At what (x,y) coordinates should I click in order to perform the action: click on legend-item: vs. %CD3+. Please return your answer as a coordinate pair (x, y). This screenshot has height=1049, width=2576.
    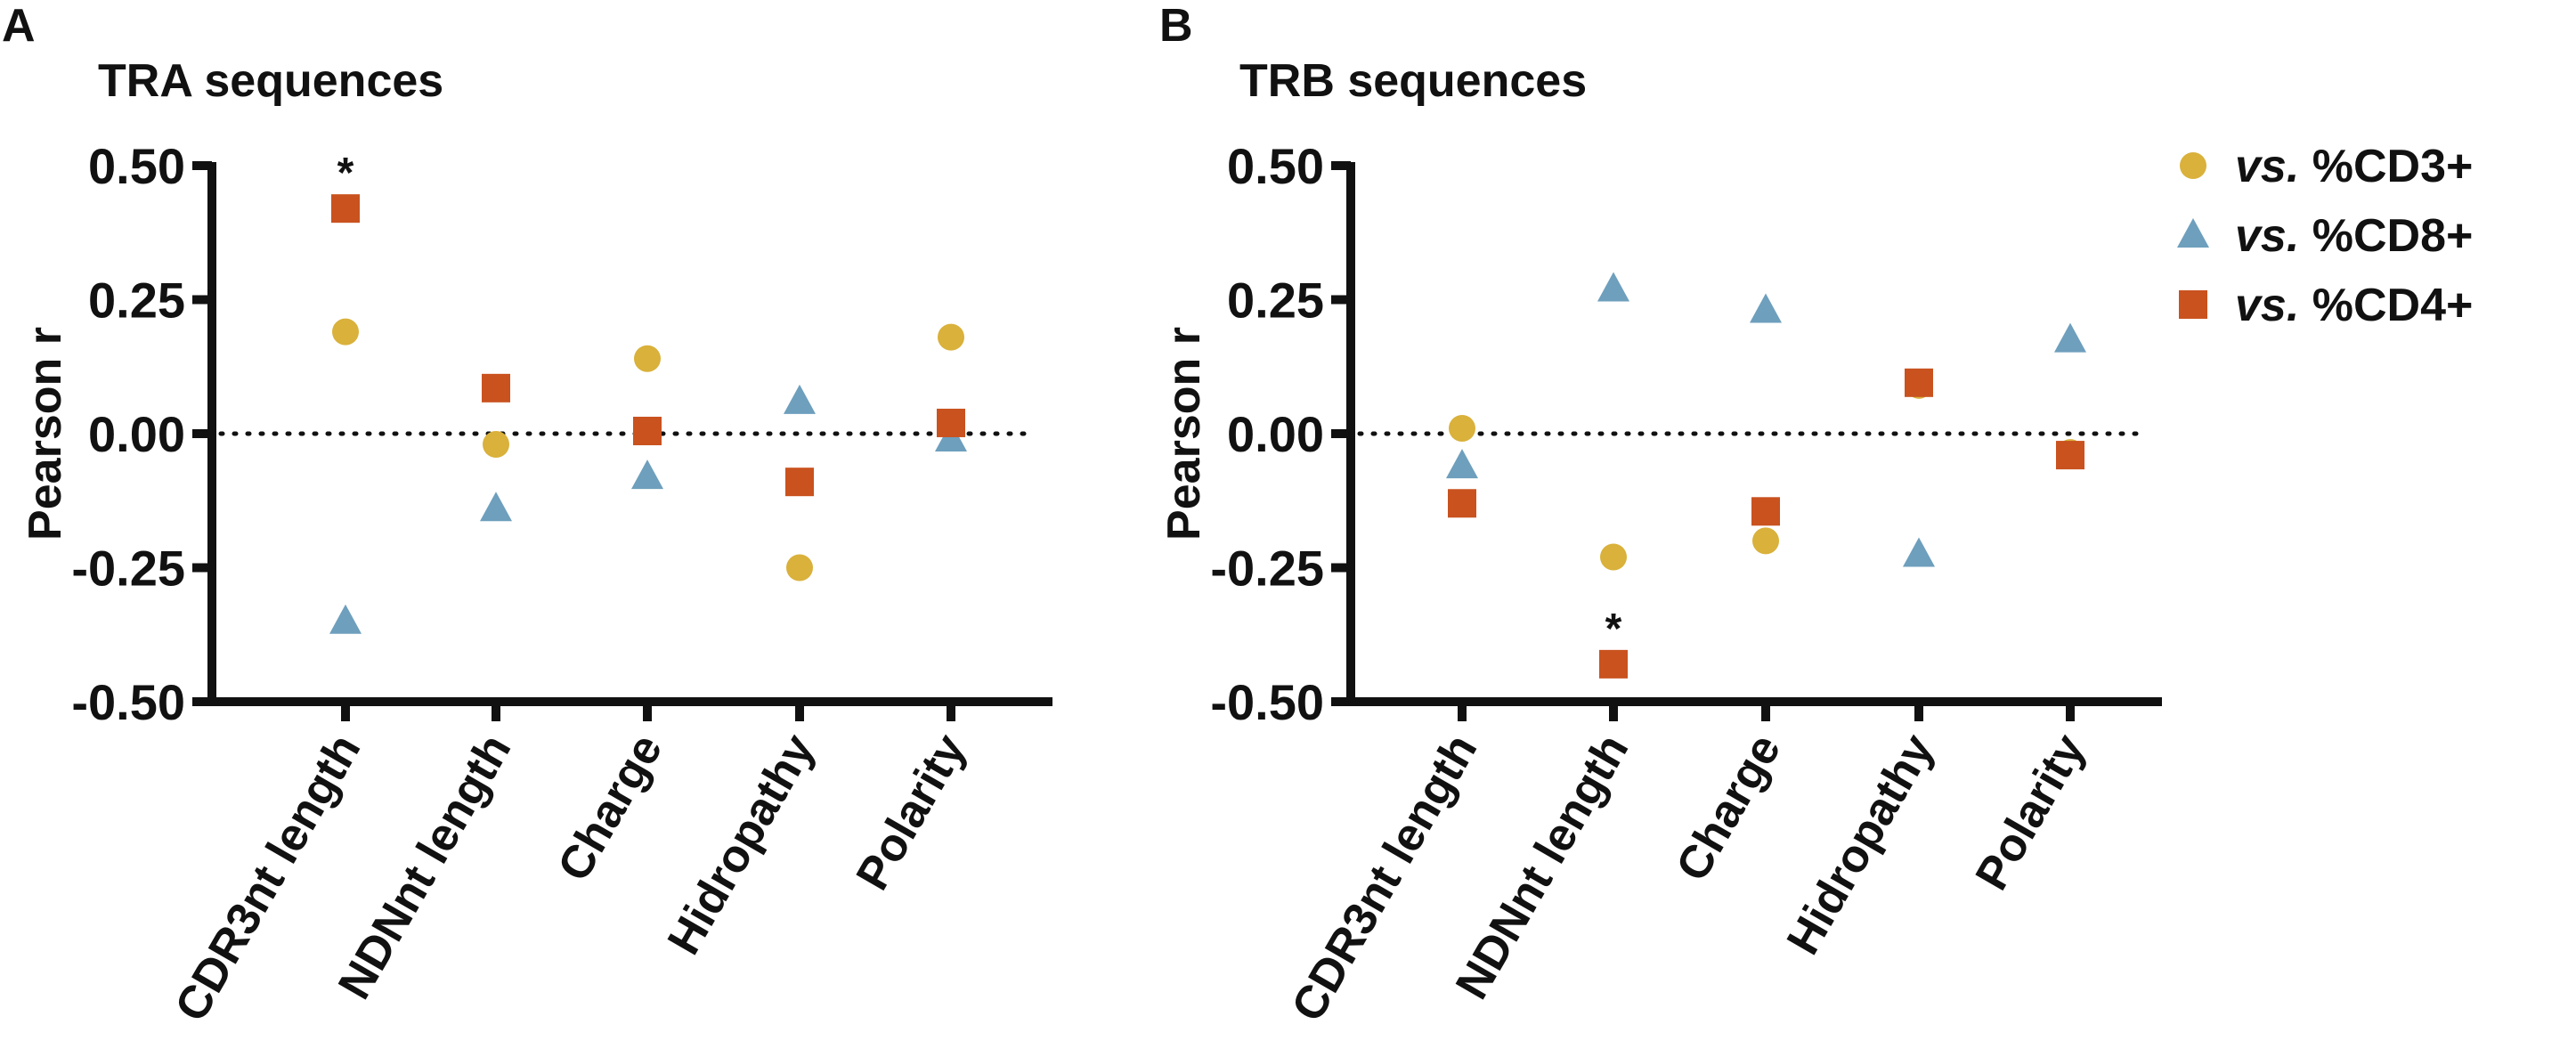
    Looking at the image, I should click on (2326, 166).